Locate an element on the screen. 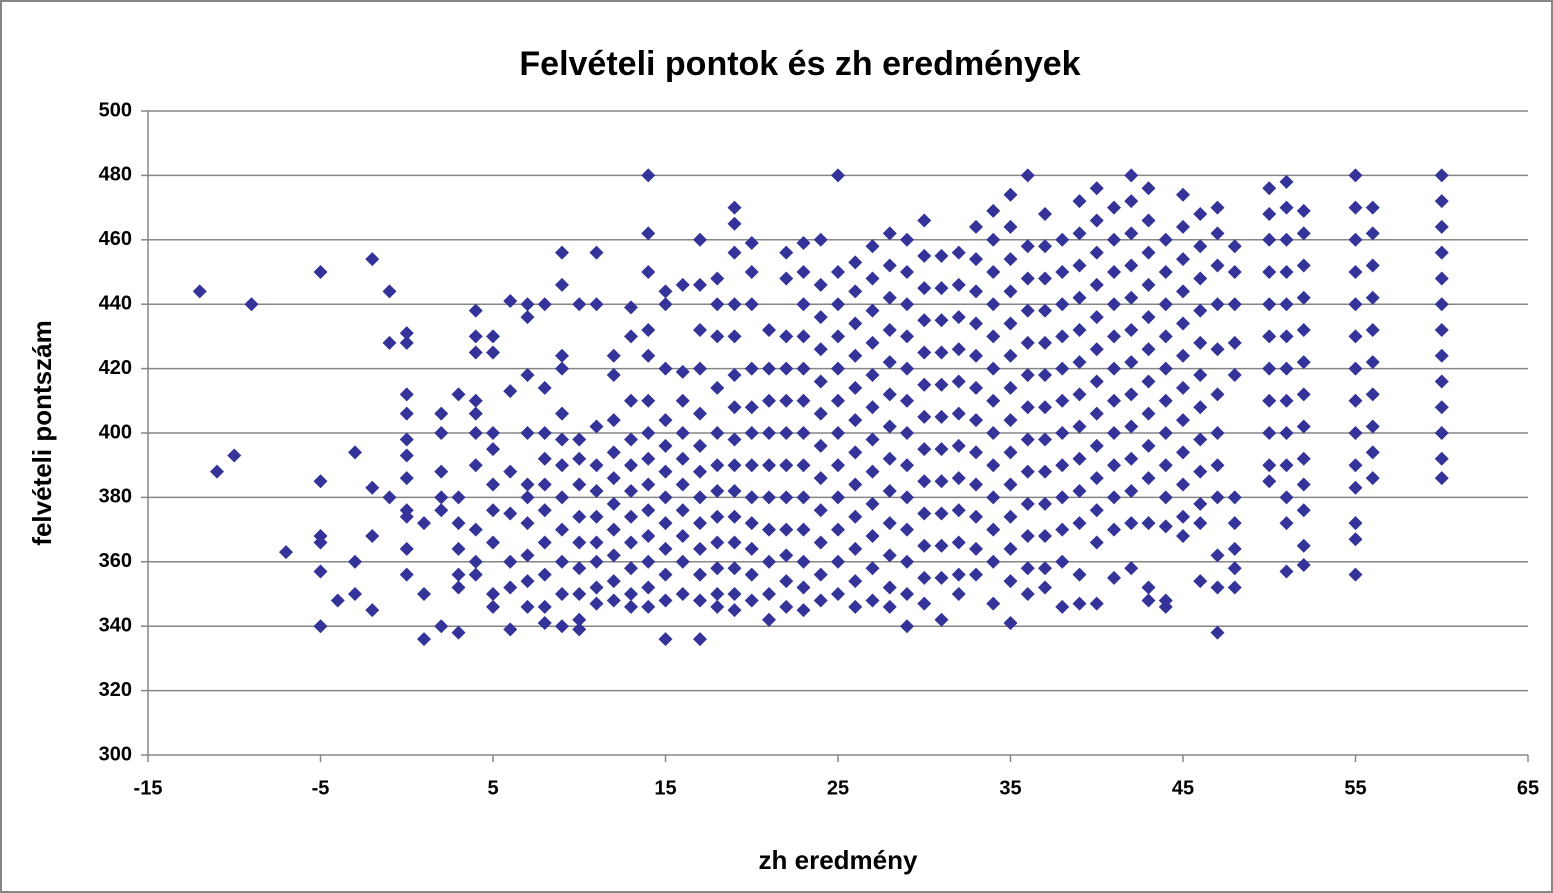  x-tick-label: 45 is located at coordinates (1183, 788).